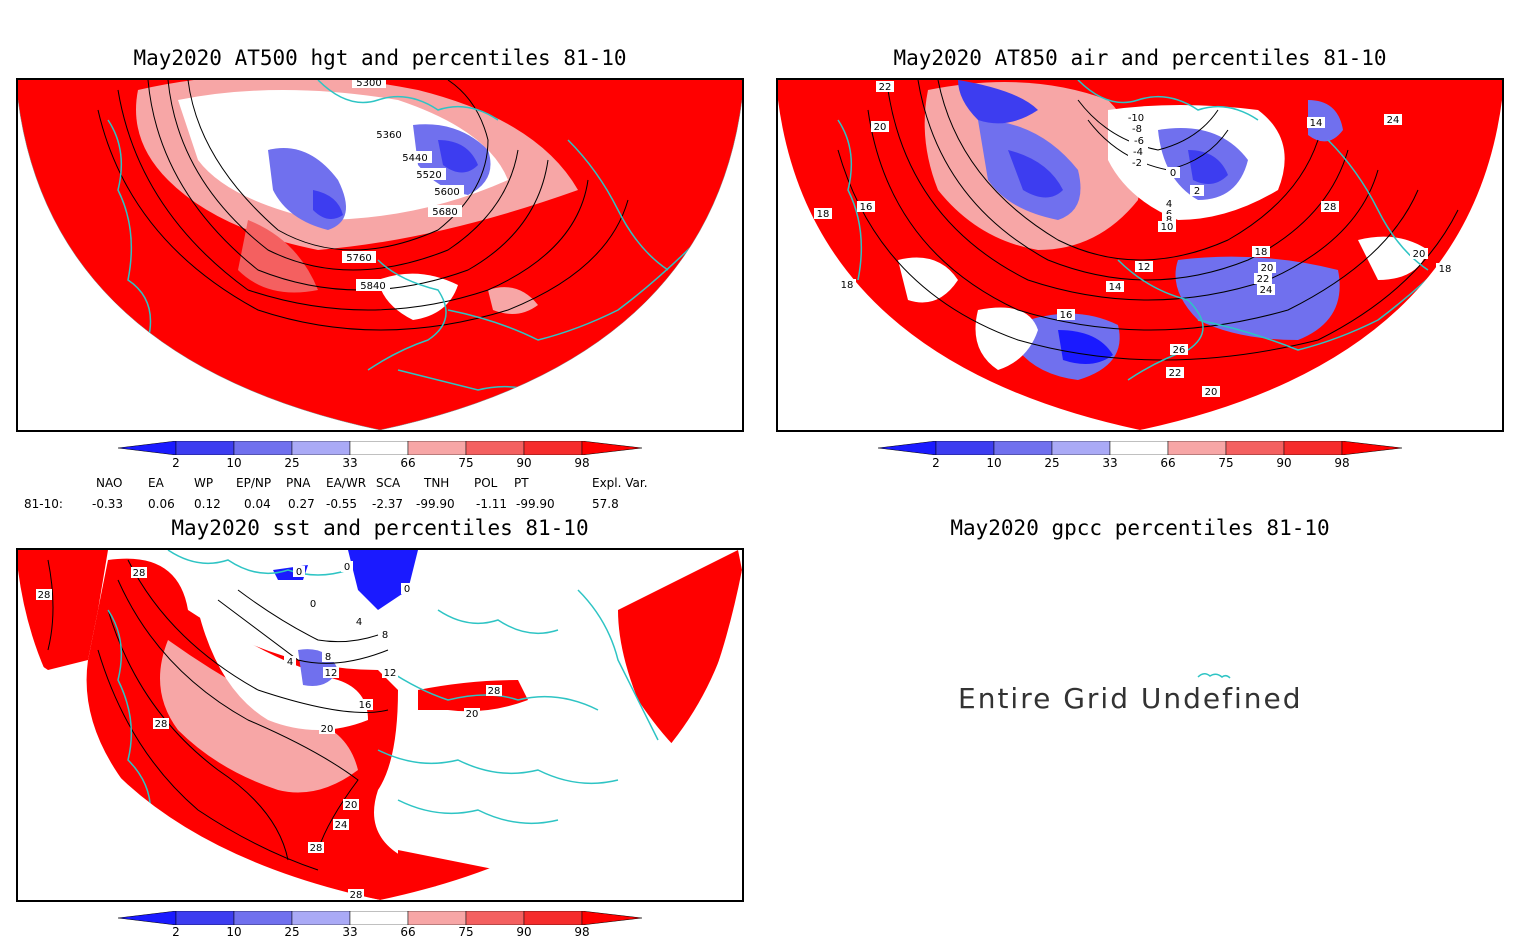  What do you see at coordinates (358, 258) in the screenshot?
I see `p1-label: 5760` at bounding box center [358, 258].